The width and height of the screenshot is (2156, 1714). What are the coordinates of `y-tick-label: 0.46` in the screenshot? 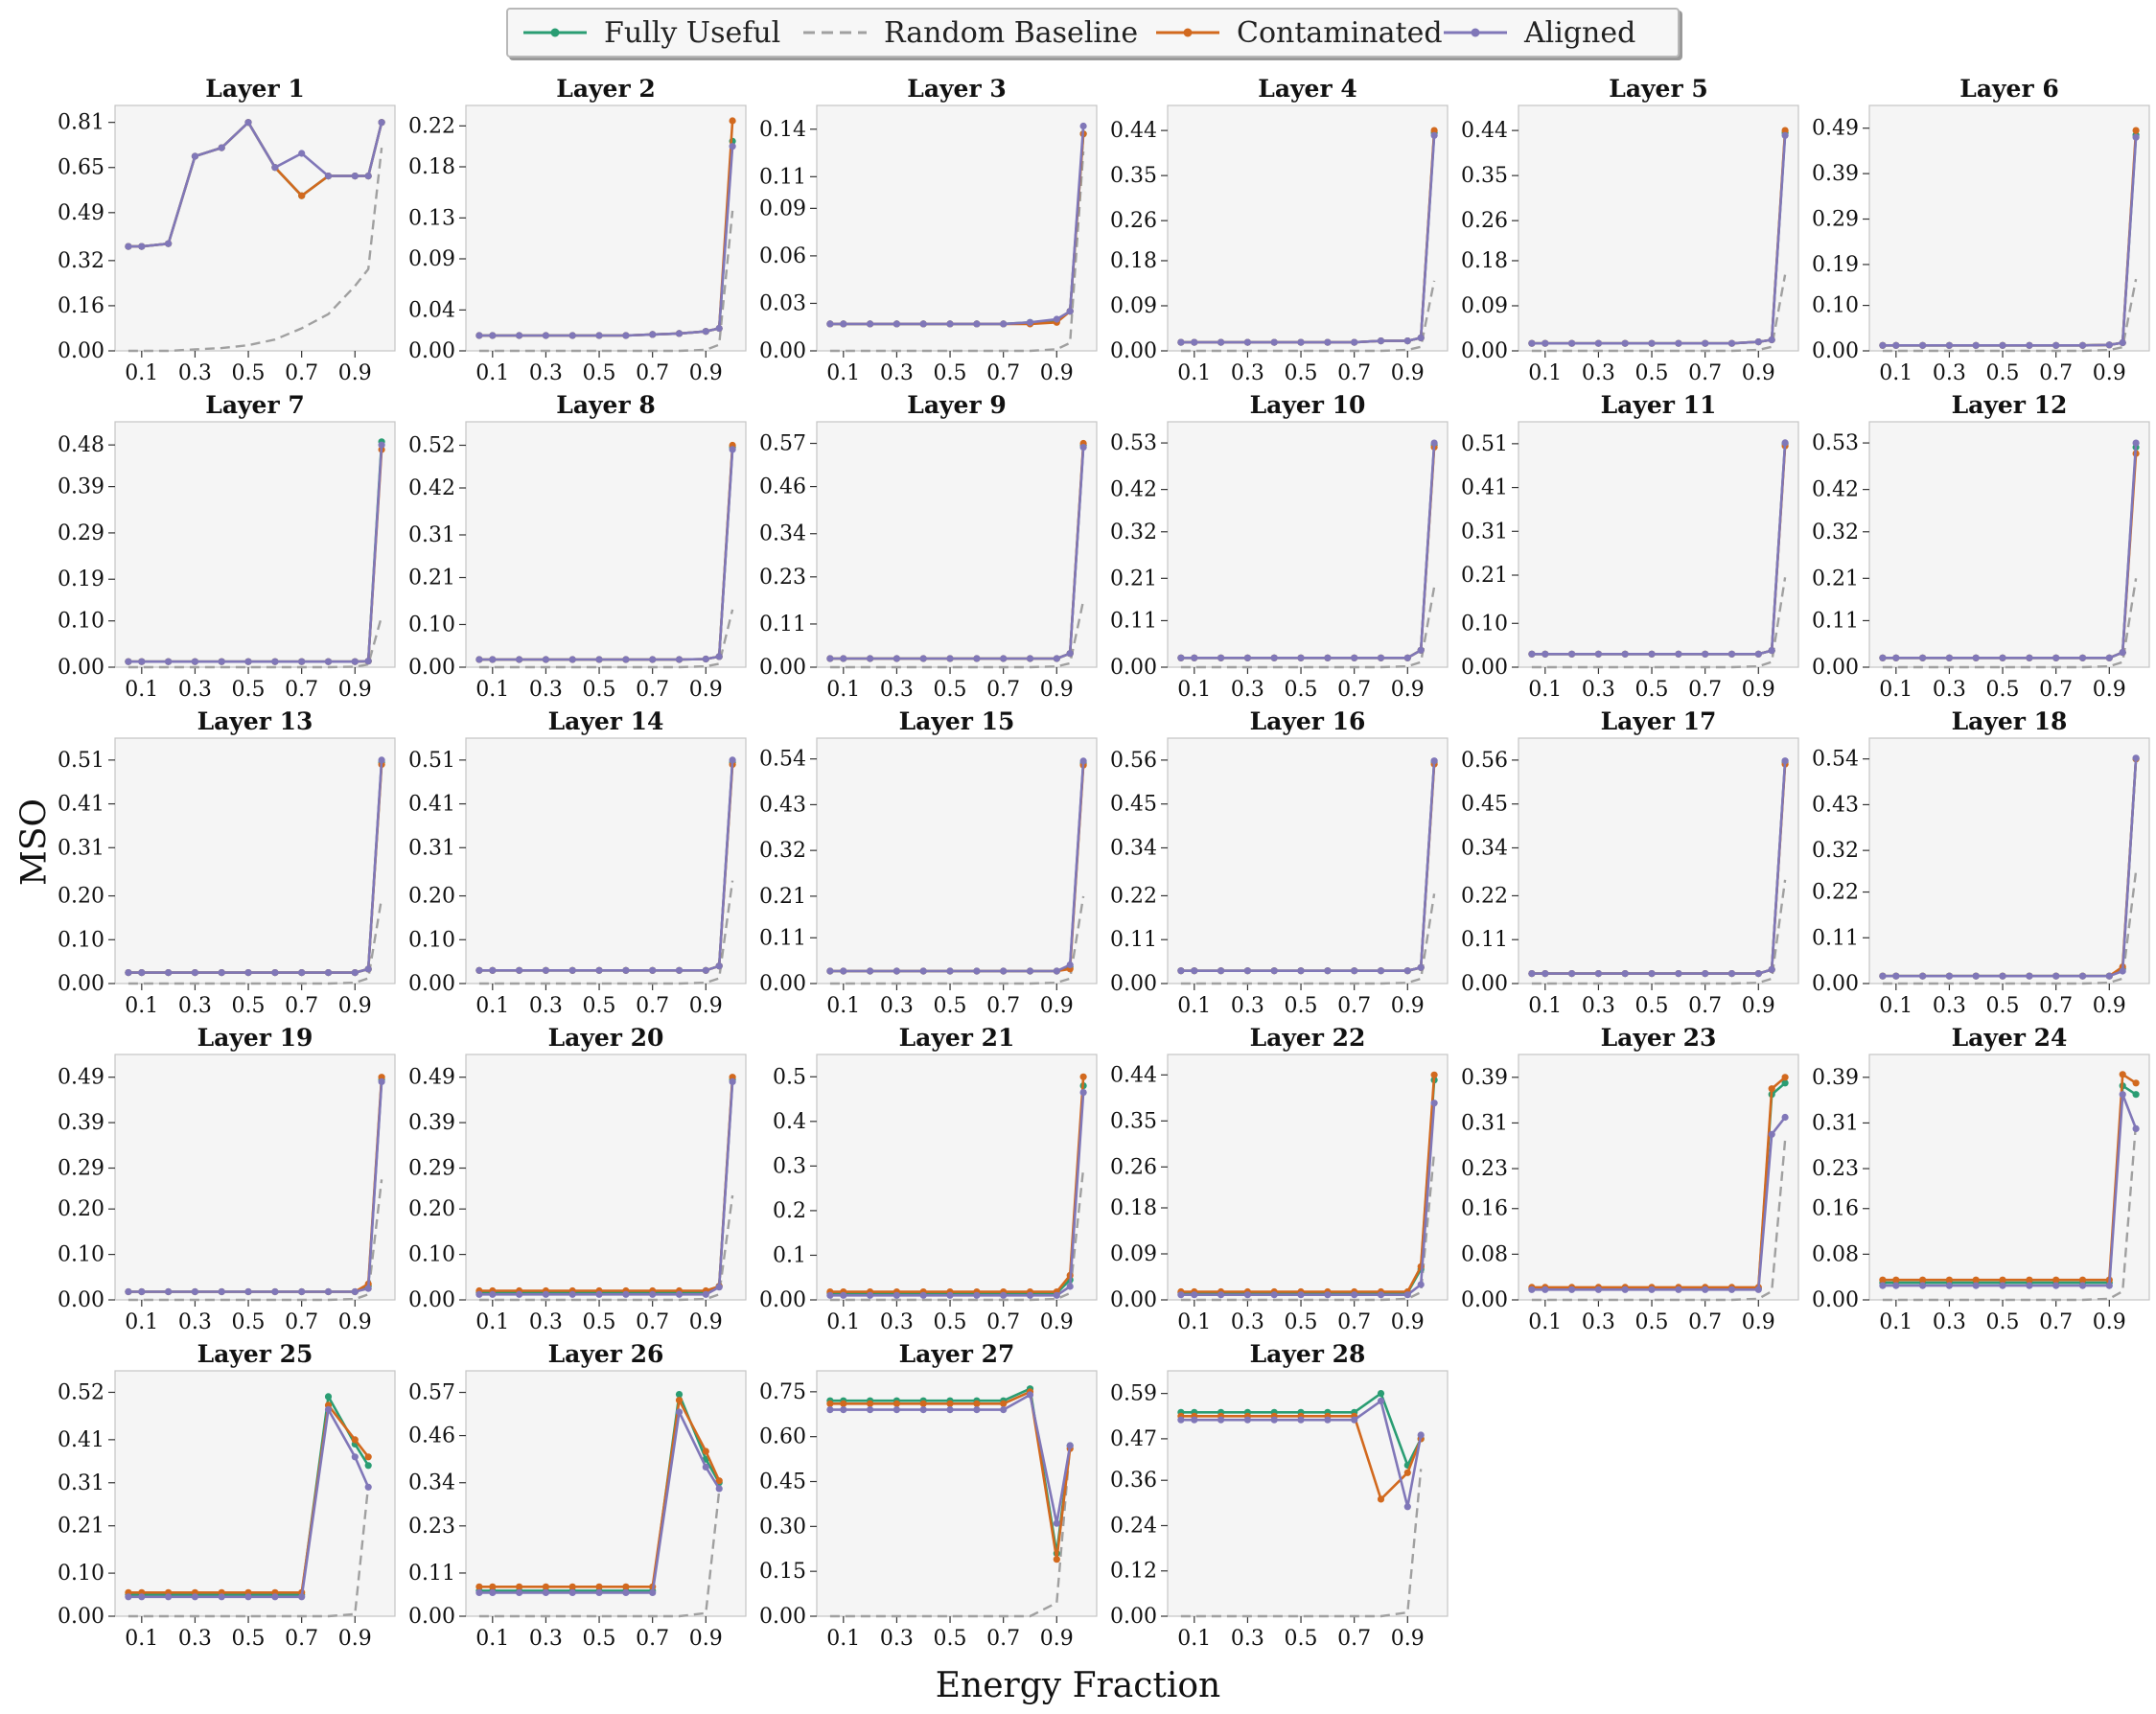 It's located at (431, 1436).